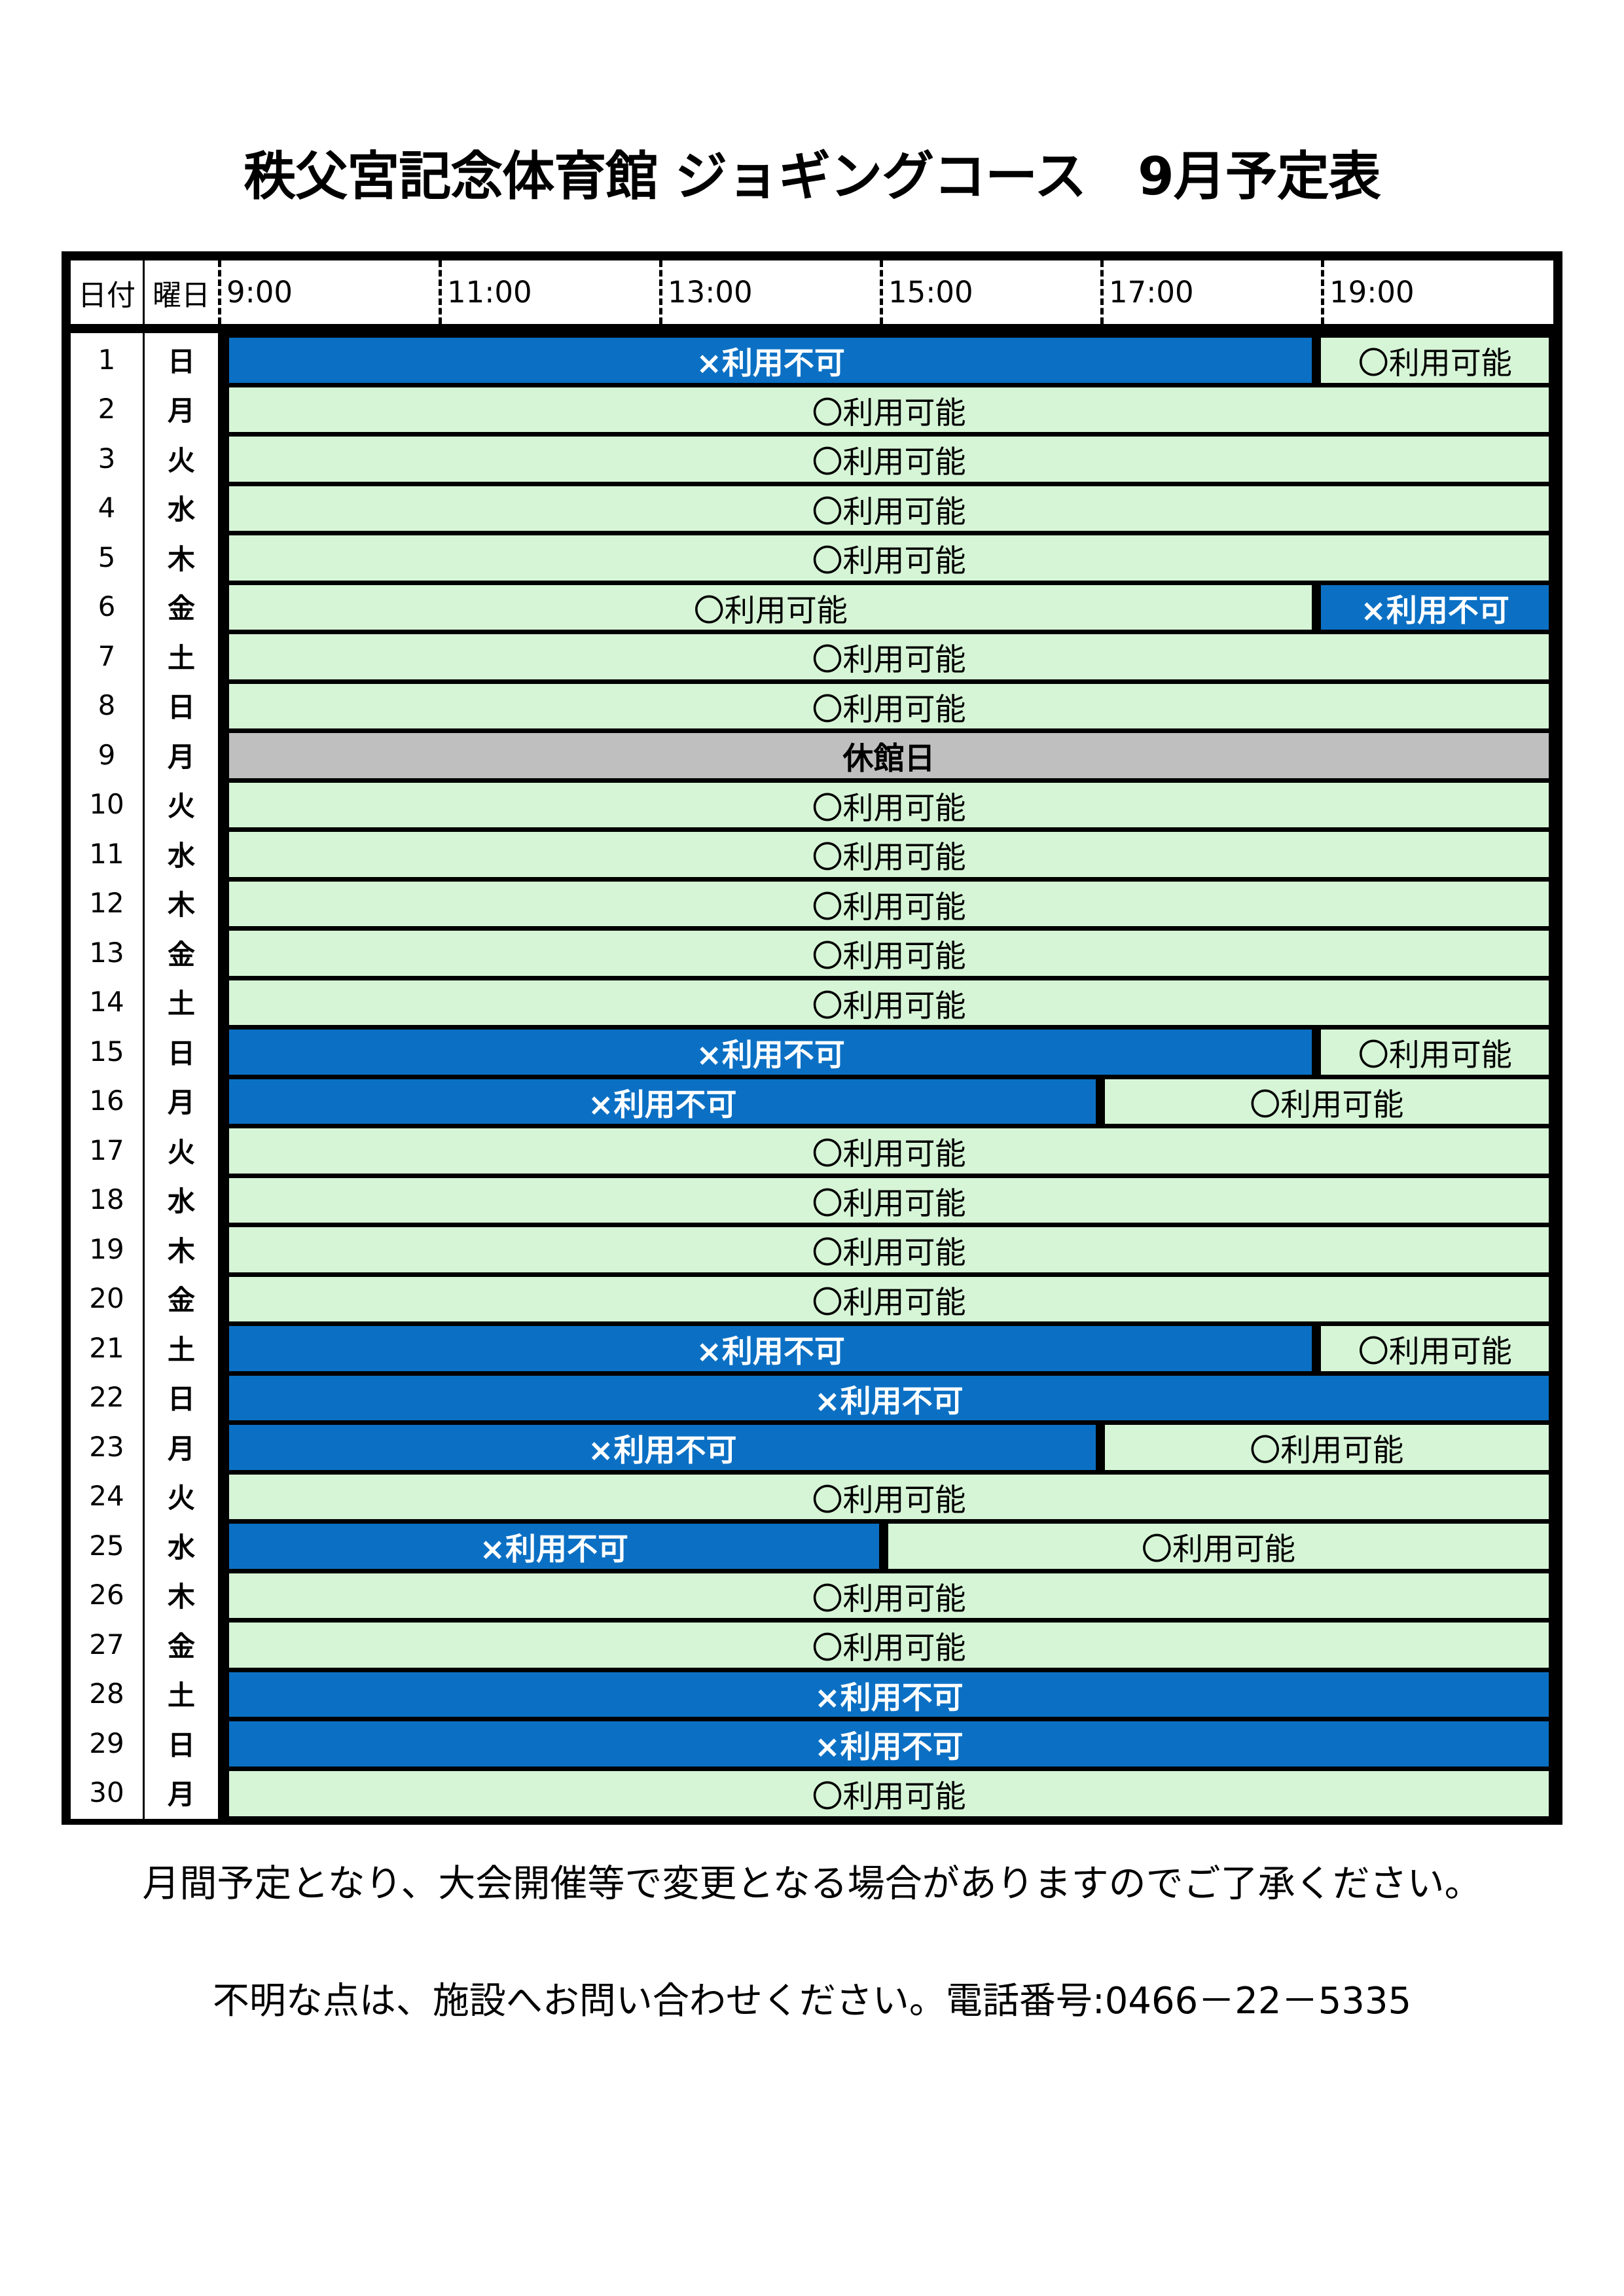 This screenshot has width=1624, height=2296. I want to click on table-row: 11 水〇利用可能, so click(812, 854).